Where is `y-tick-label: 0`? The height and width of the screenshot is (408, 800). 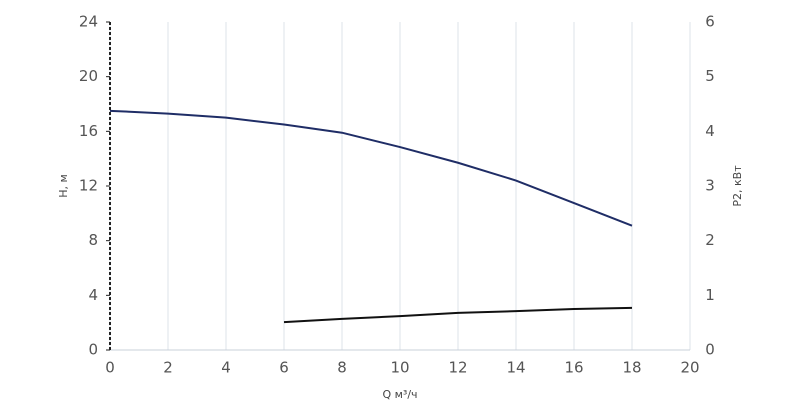 y-tick-label: 0 is located at coordinates (93, 350).